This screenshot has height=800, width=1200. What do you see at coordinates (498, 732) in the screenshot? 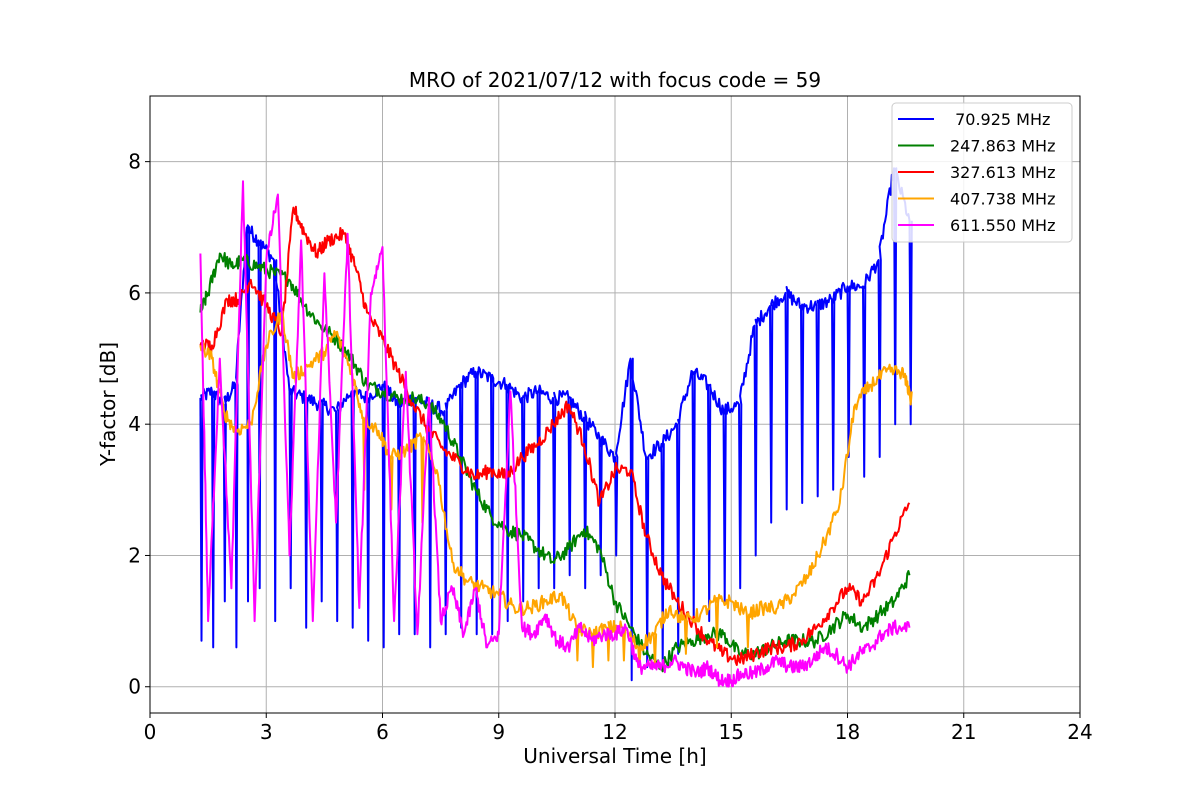
I see `x-tick-label: 9` at bounding box center [498, 732].